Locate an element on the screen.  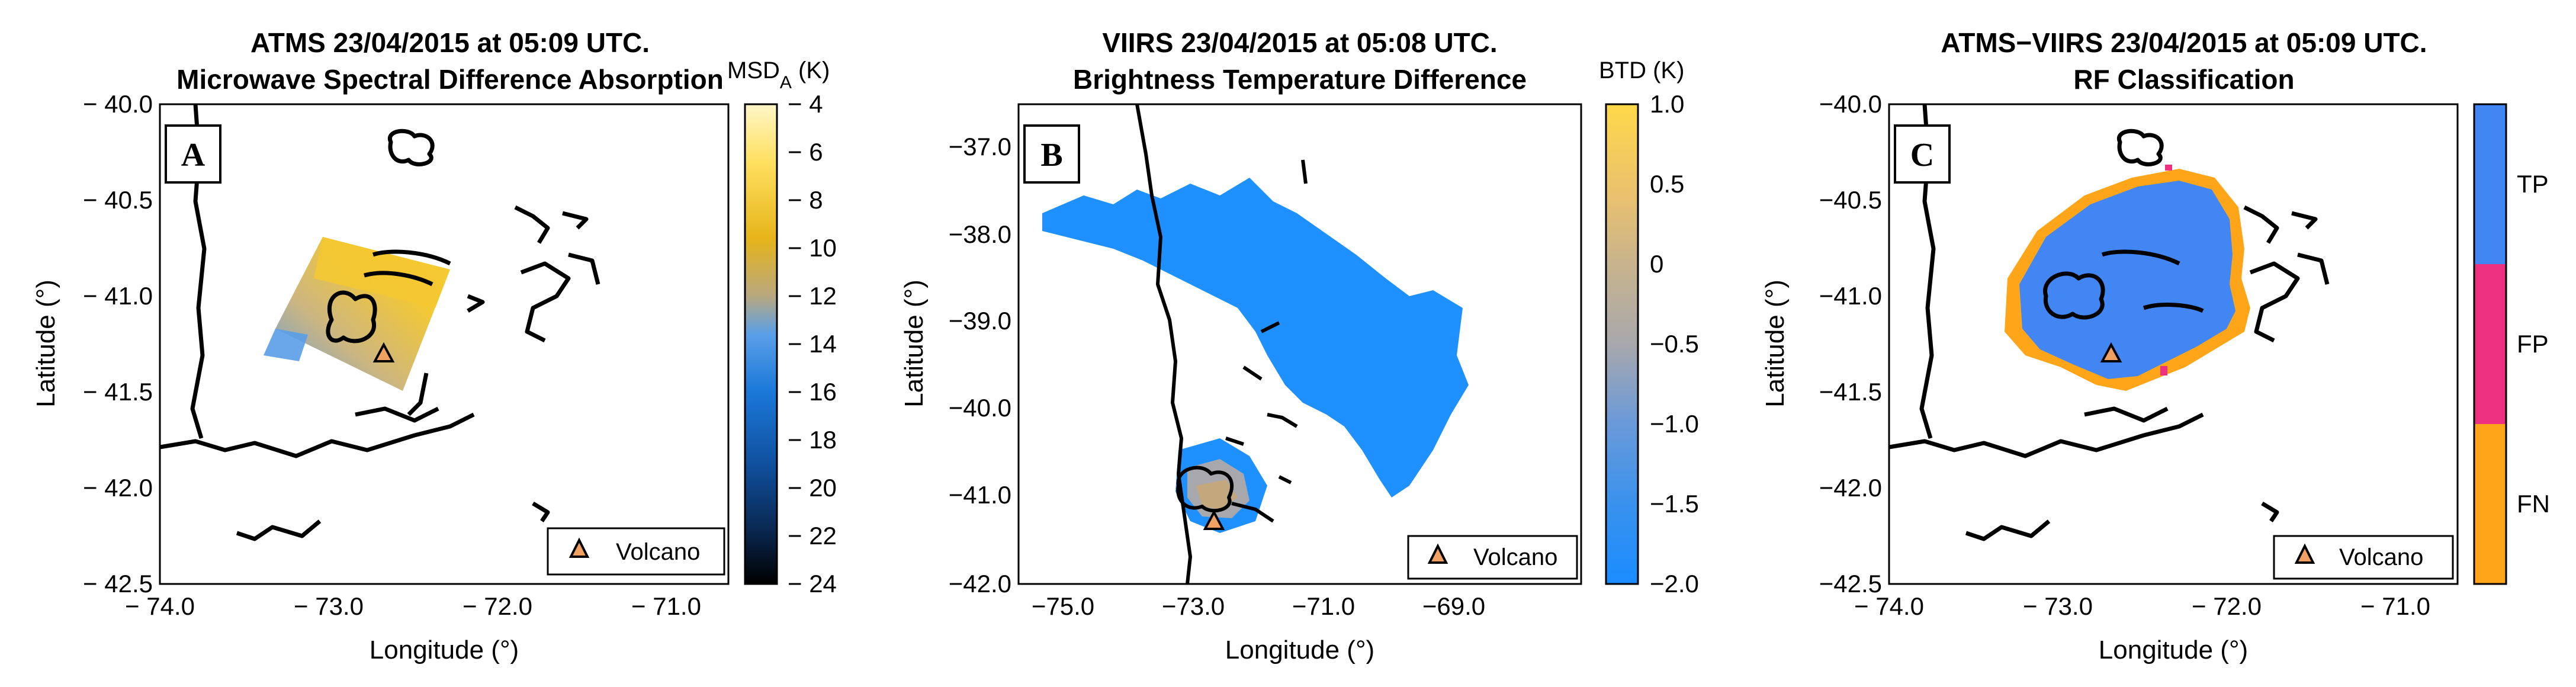
panel-a-volcano-marker is located at coordinates (383, 352).